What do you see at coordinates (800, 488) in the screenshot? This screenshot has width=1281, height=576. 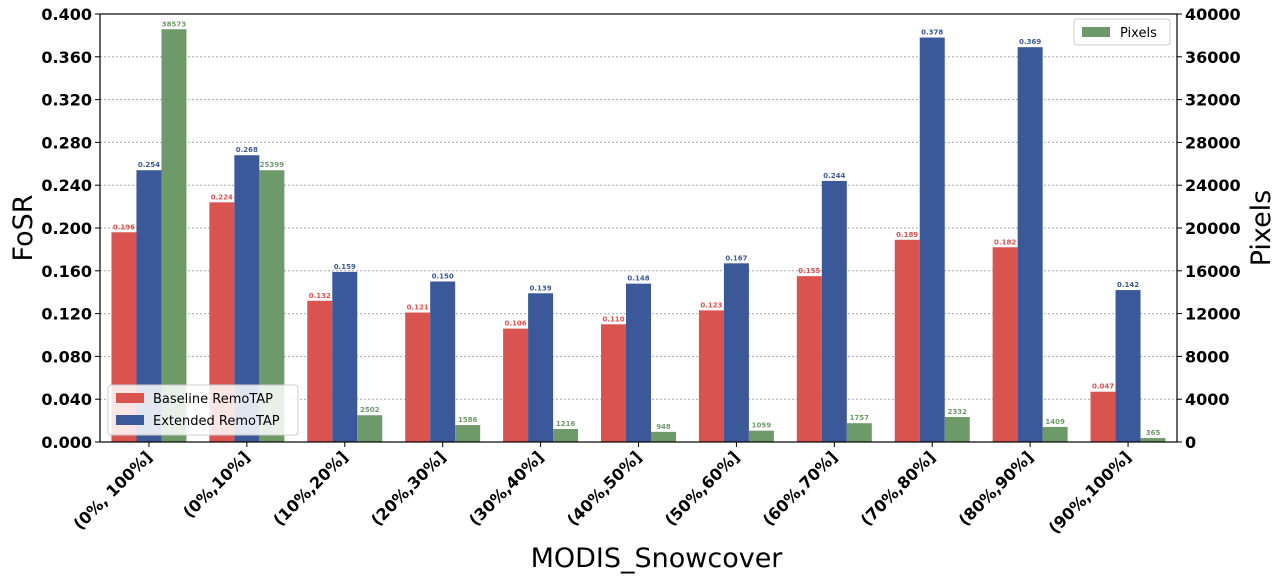 I see `x-tick-label: (60%,70%]` at bounding box center [800, 488].